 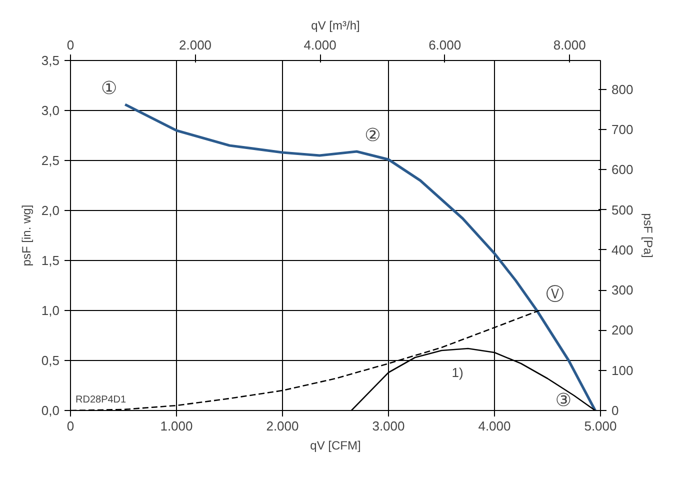 I want to click on annotation: 1), so click(x=458, y=372).